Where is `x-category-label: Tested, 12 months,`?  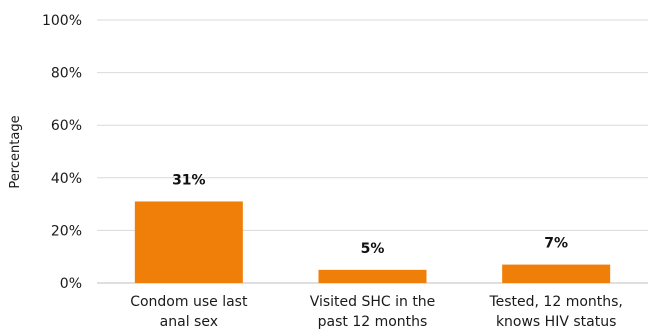
x-category-label: Tested, 12 months, is located at coordinates (555, 302).